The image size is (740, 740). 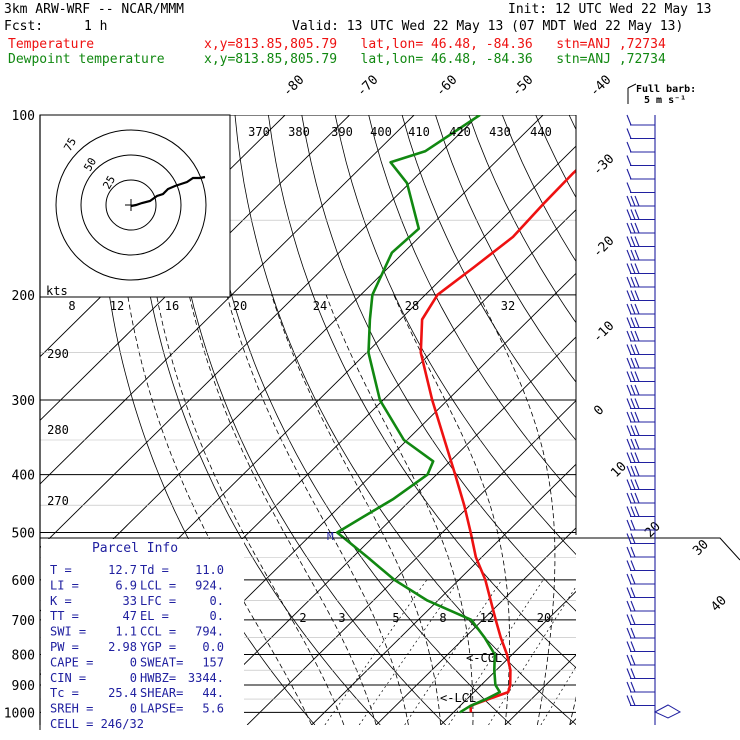 I want to click on mixing-ratio-label: 24, so click(x=320, y=306).